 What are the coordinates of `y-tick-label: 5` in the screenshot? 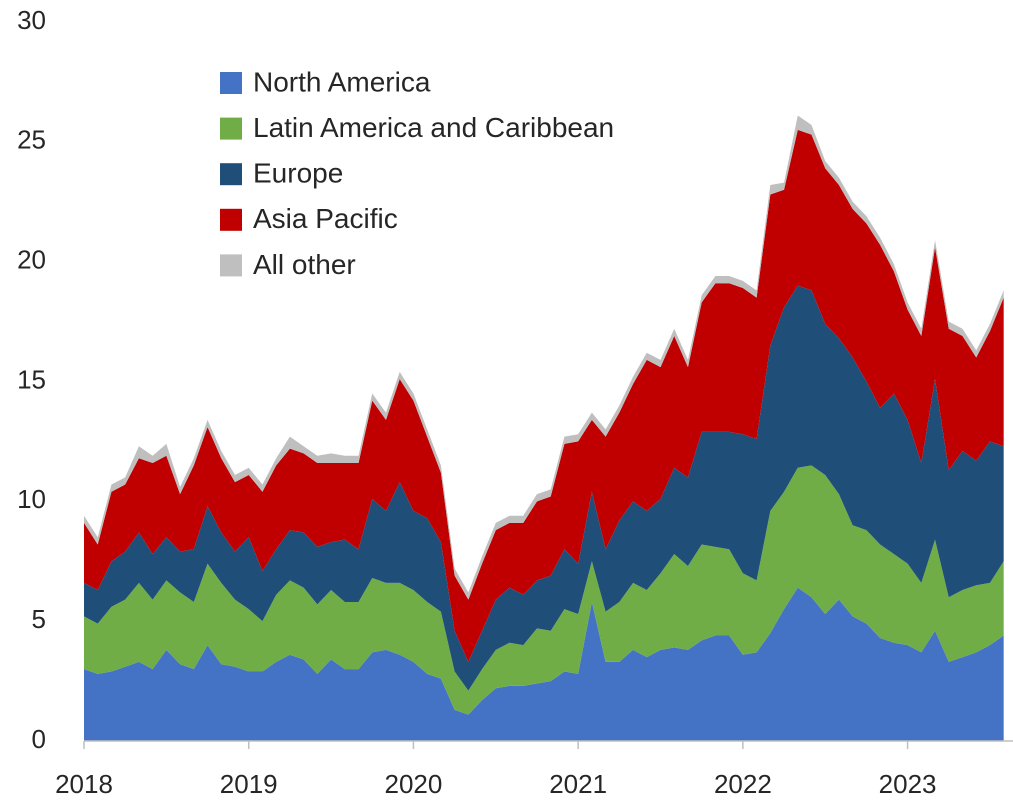 It's located at (39, 619).